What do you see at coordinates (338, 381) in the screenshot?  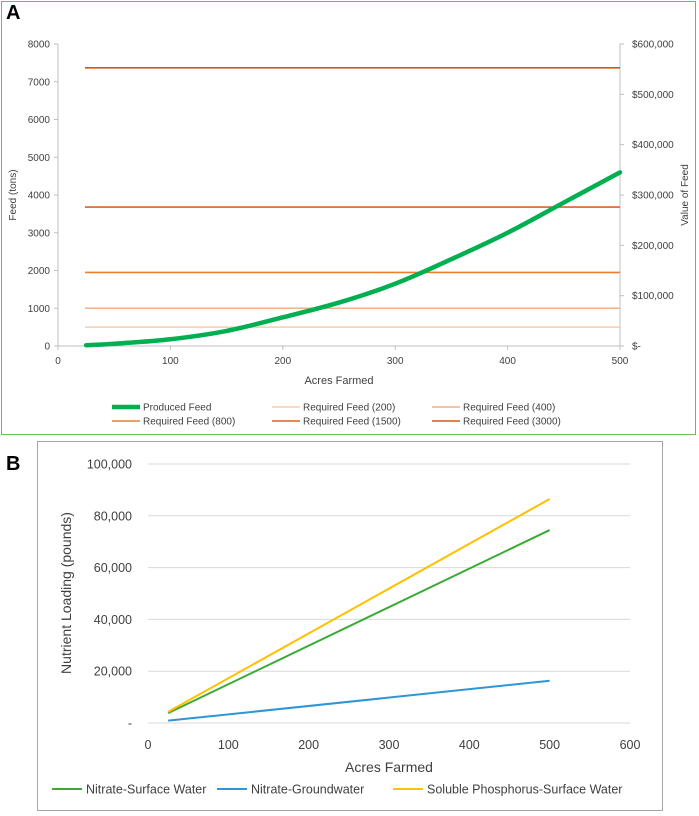 I see `a-x-axis-title: Acres Farmed` at bounding box center [338, 381].